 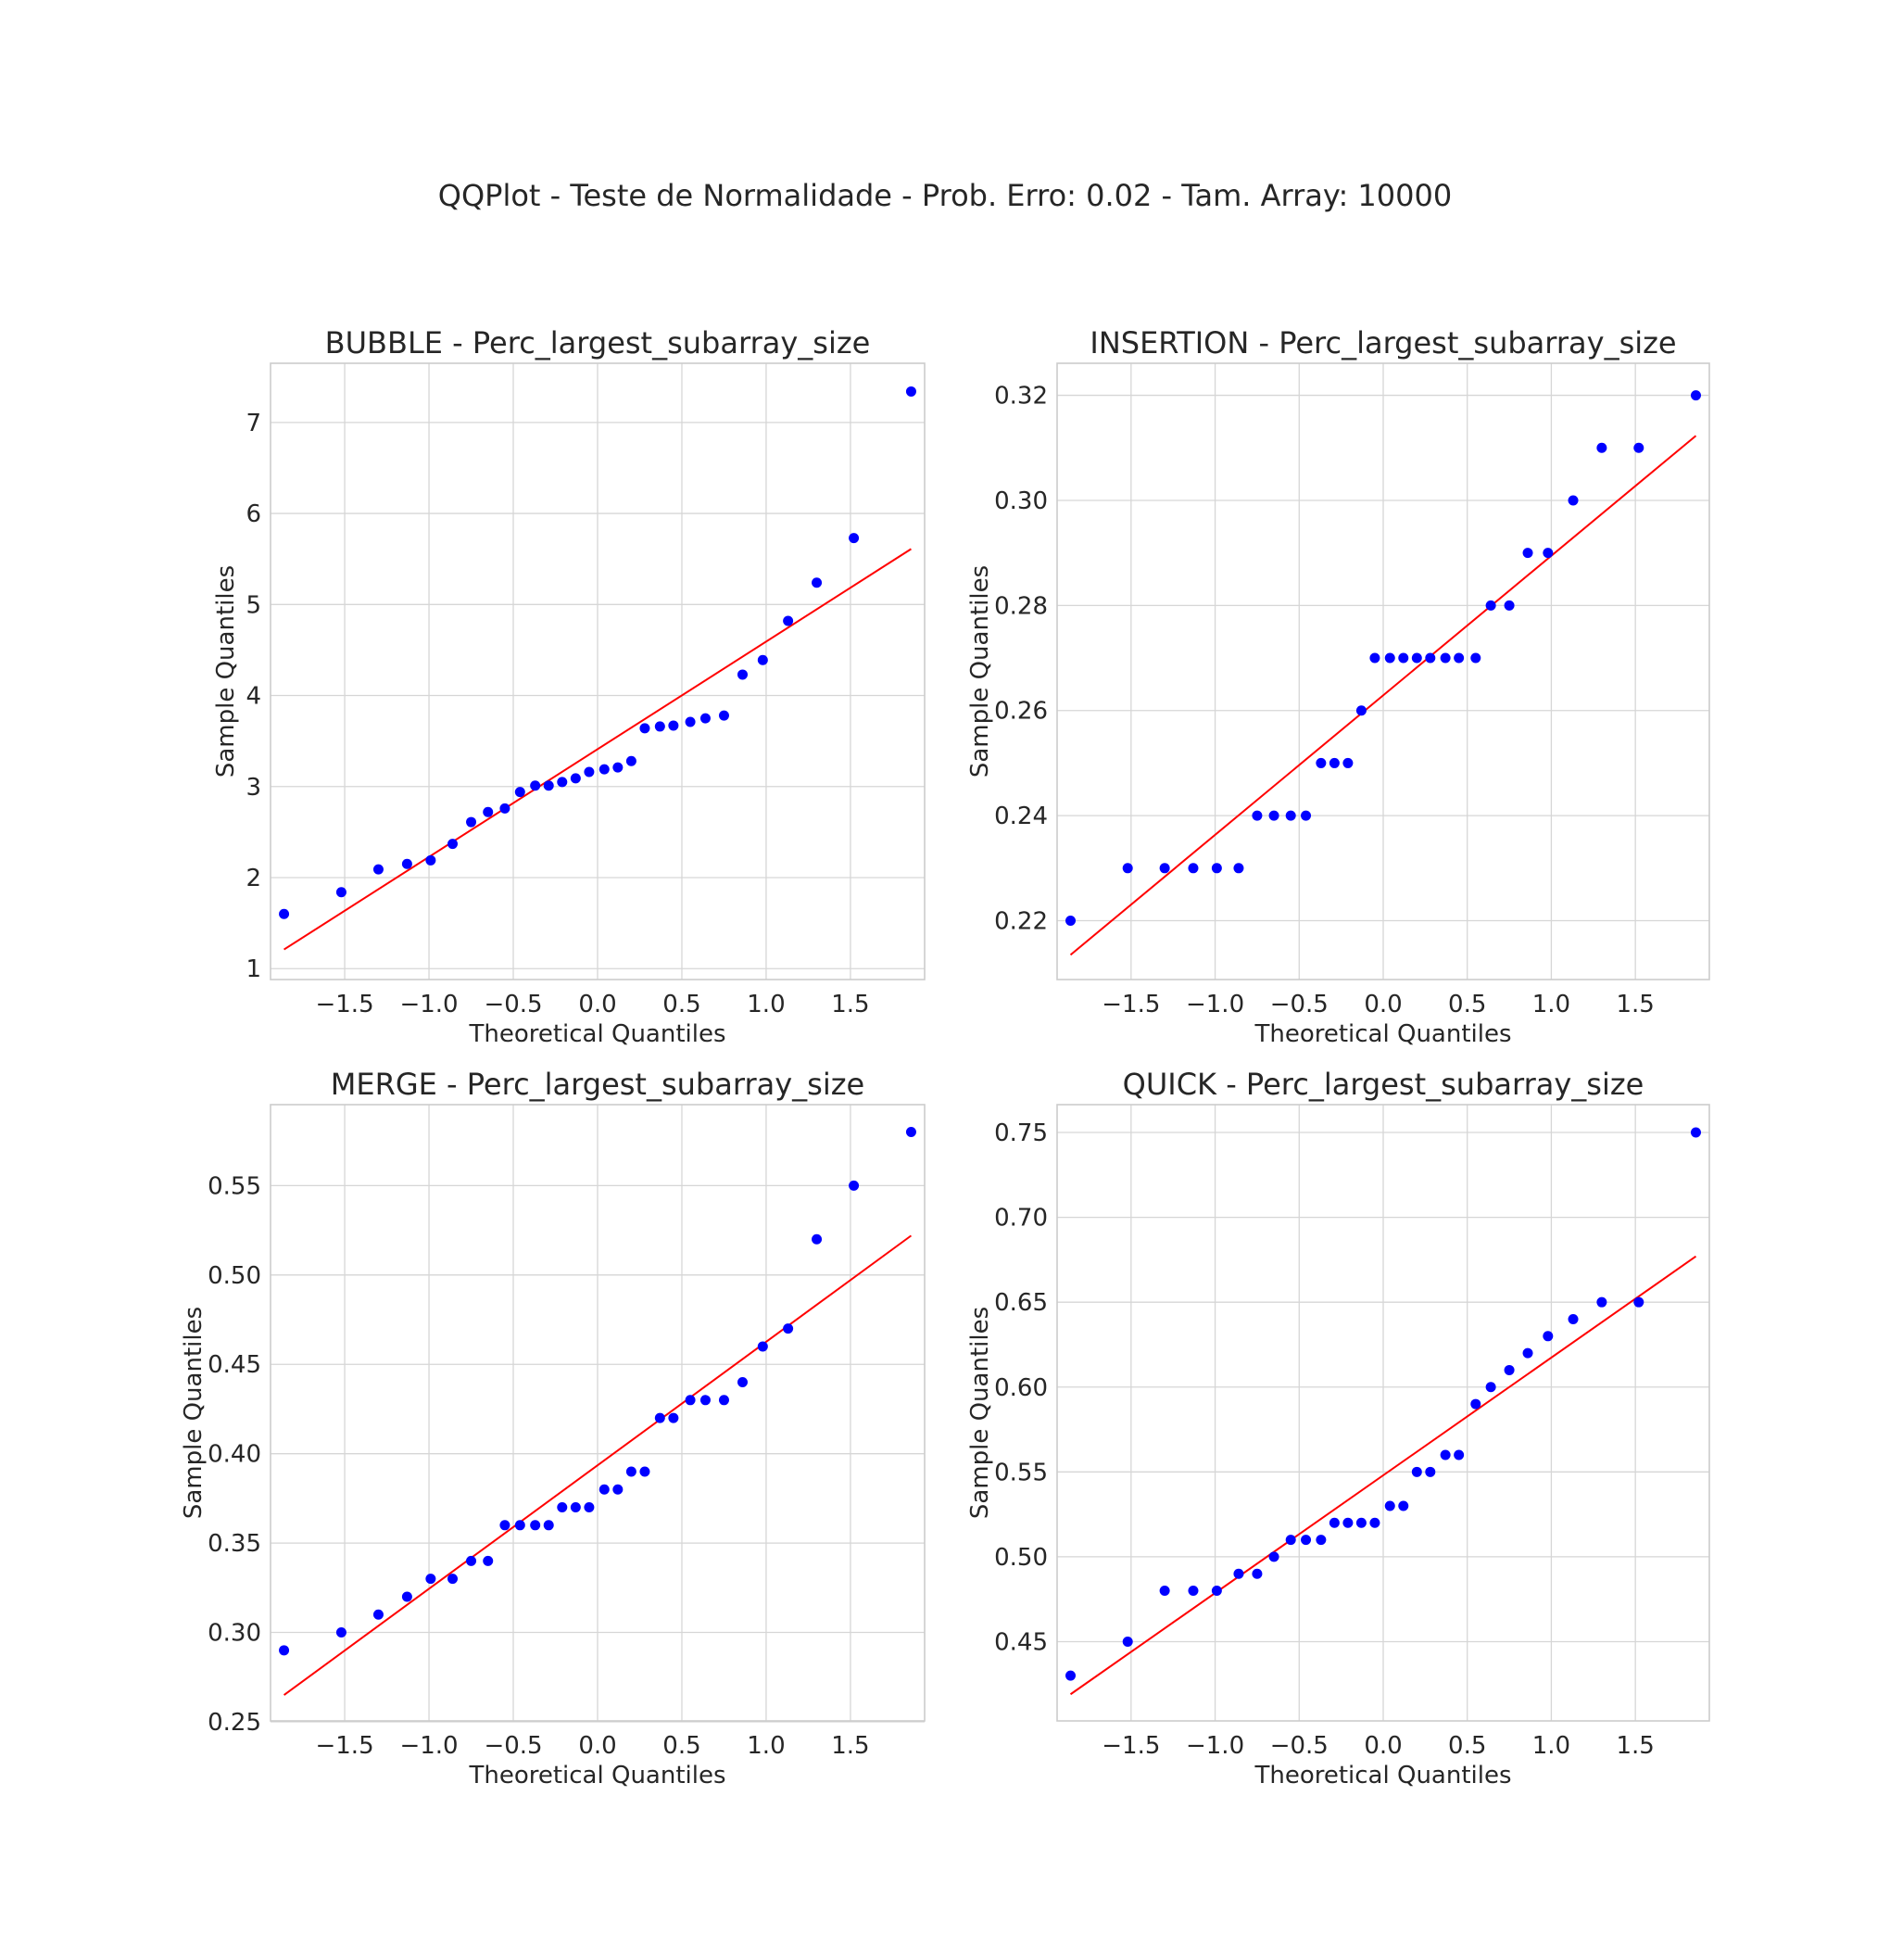 I want to click on y-tick-label: 0.35, so click(x=234, y=1544).